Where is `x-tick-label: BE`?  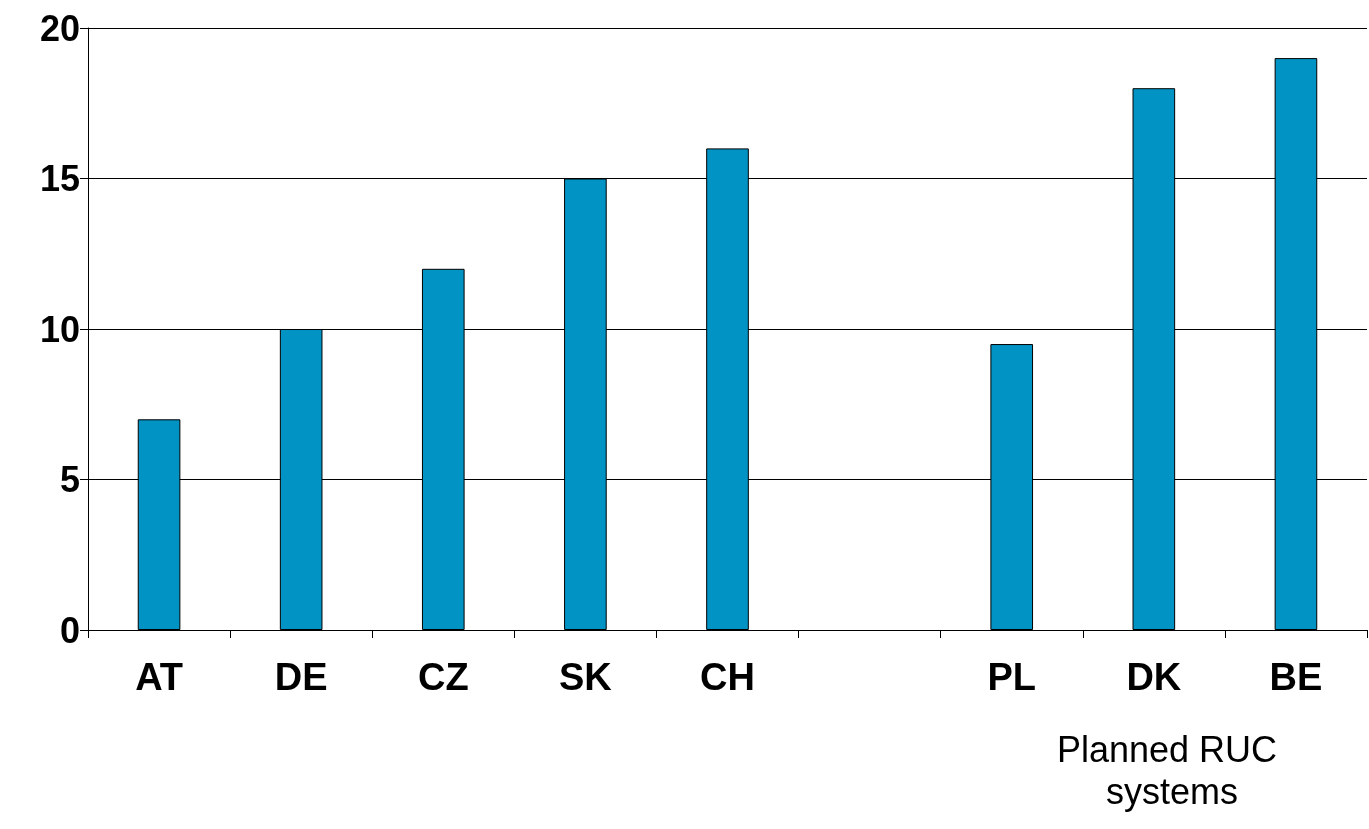
x-tick-label: BE is located at coordinates (1296, 677).